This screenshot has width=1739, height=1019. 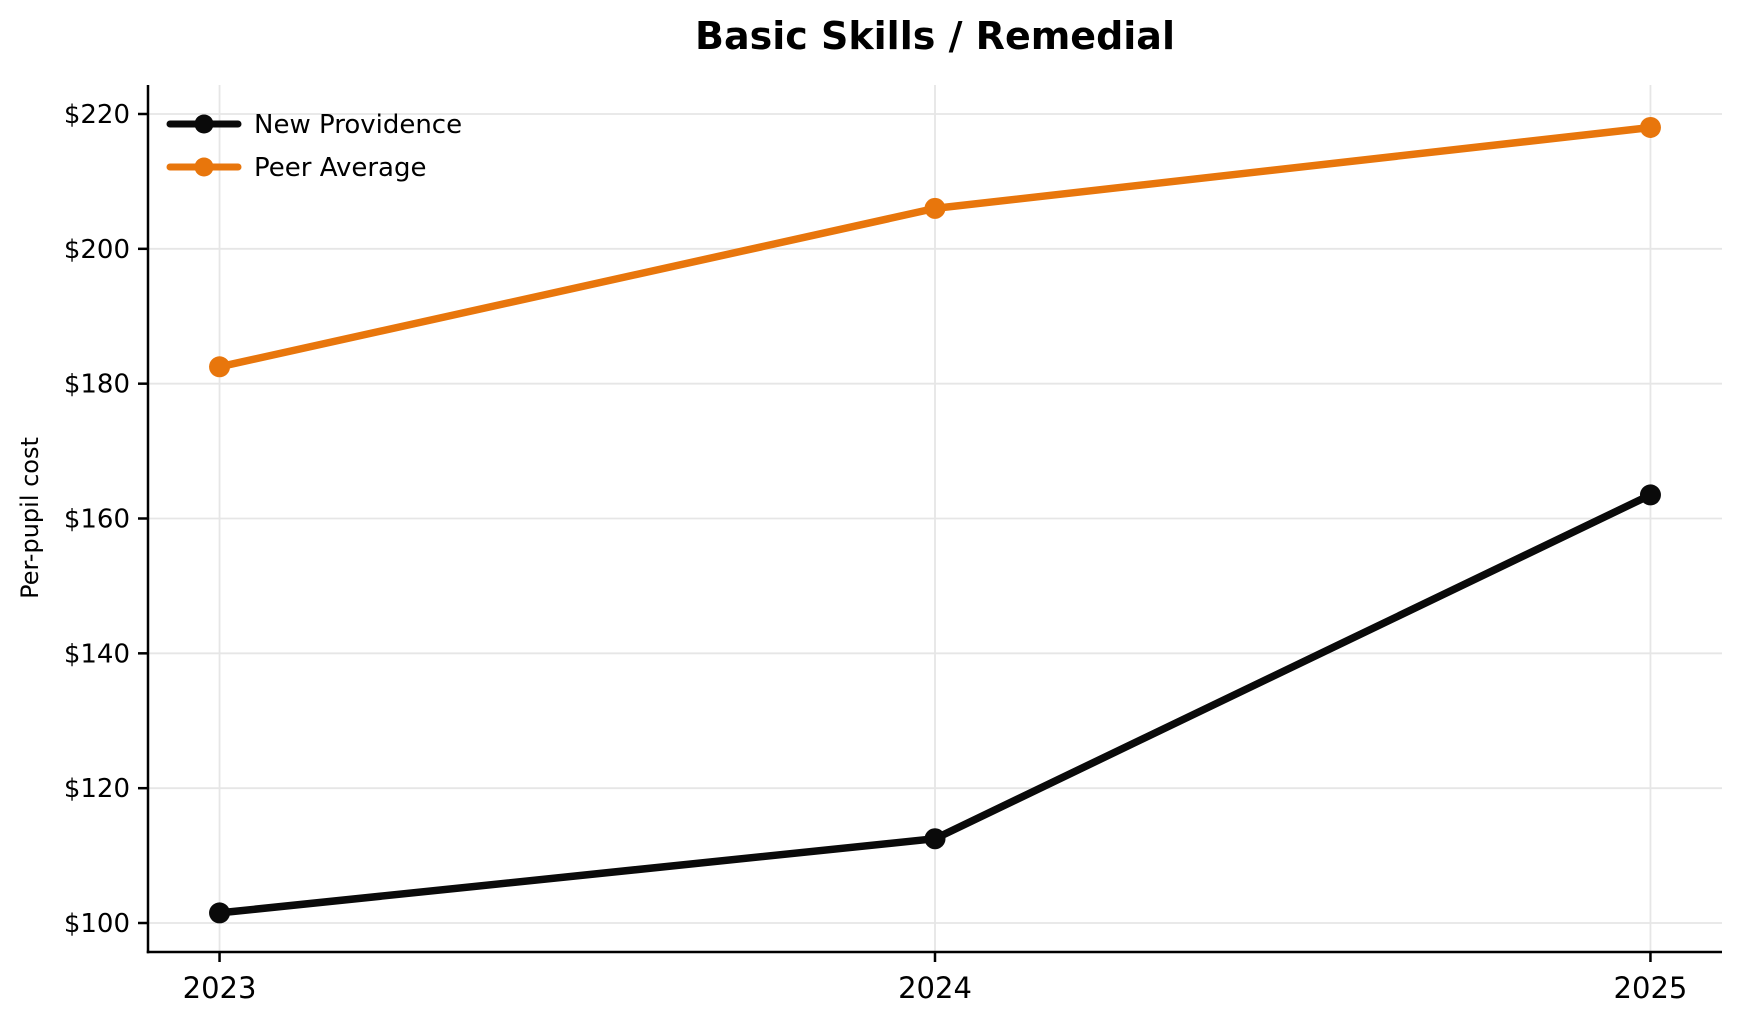 I want to click on y-tick-label: $160, so click(x=97, y=520).